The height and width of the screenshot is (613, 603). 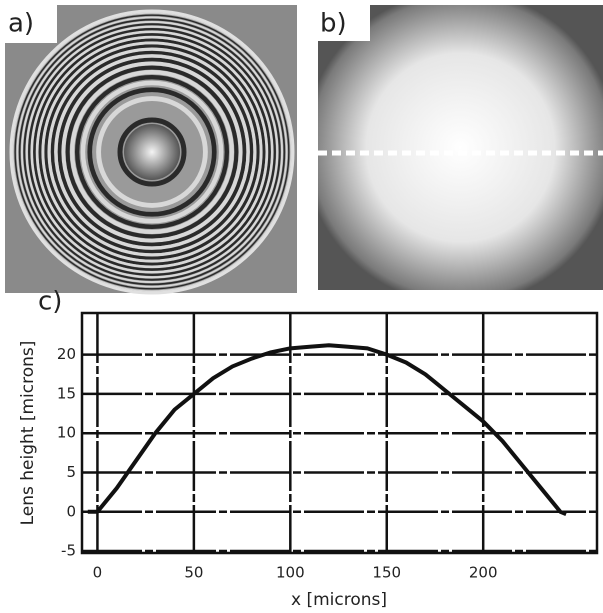 I want to click on fringe, so click(x=152, y=152).